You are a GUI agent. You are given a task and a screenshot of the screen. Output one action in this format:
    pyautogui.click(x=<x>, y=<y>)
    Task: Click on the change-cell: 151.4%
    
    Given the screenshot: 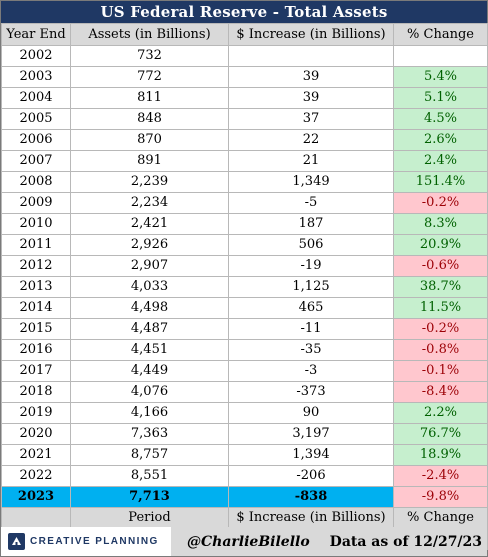 What is the action you would take?
    pyautogui.click(x=440, y=182)
    